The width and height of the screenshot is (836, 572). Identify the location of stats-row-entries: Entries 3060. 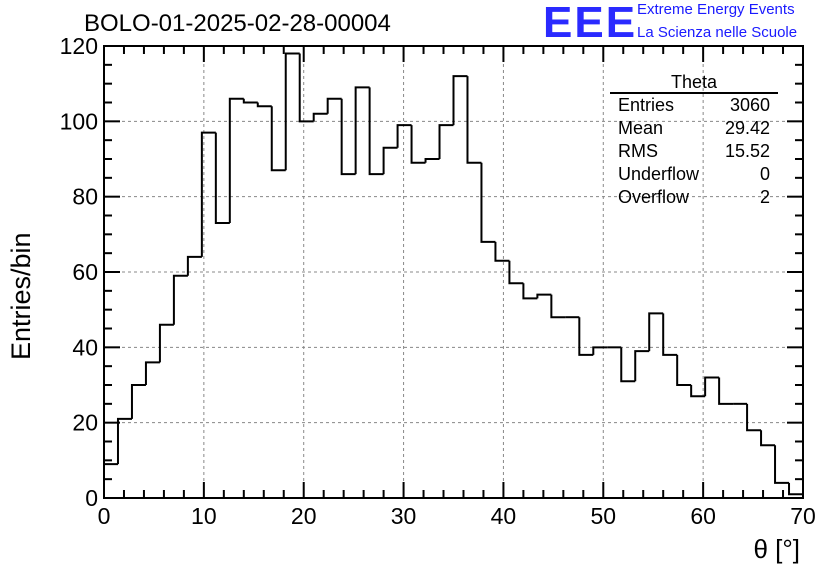
(694, 105).